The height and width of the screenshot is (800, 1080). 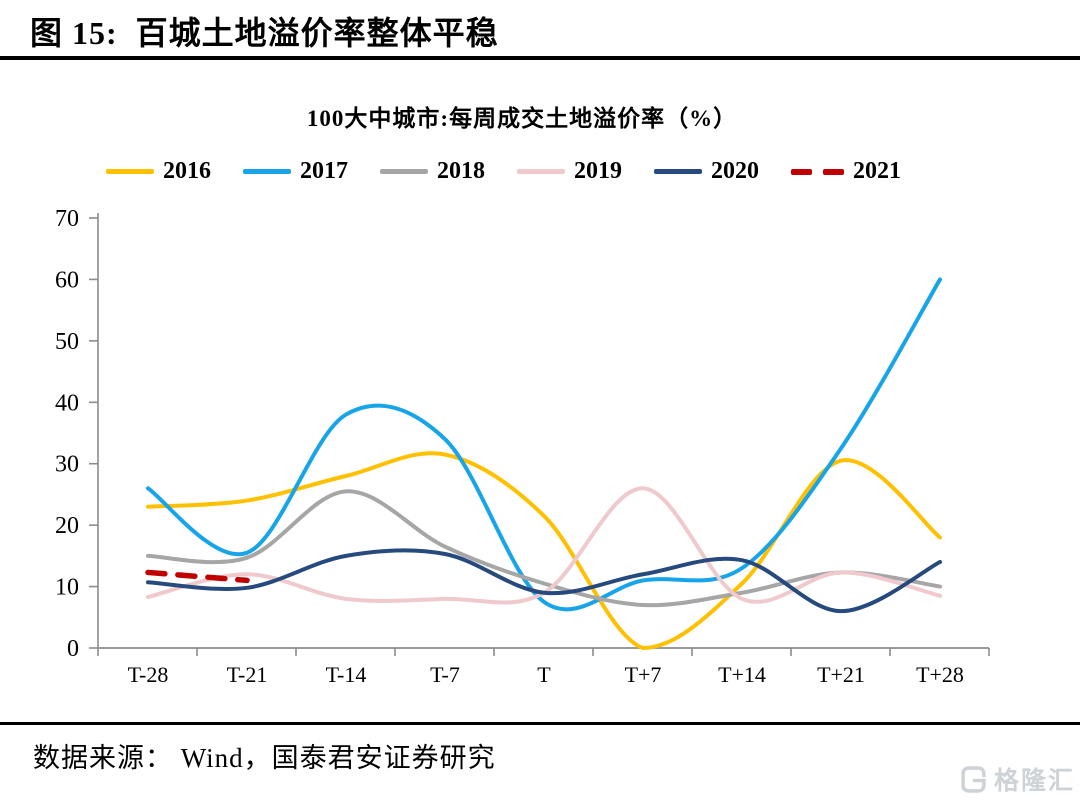 What do you see at coordinates (73, 649) in the screenshot?
I see `y-axis-tick-label: 0` at bounding box center [73, 649].